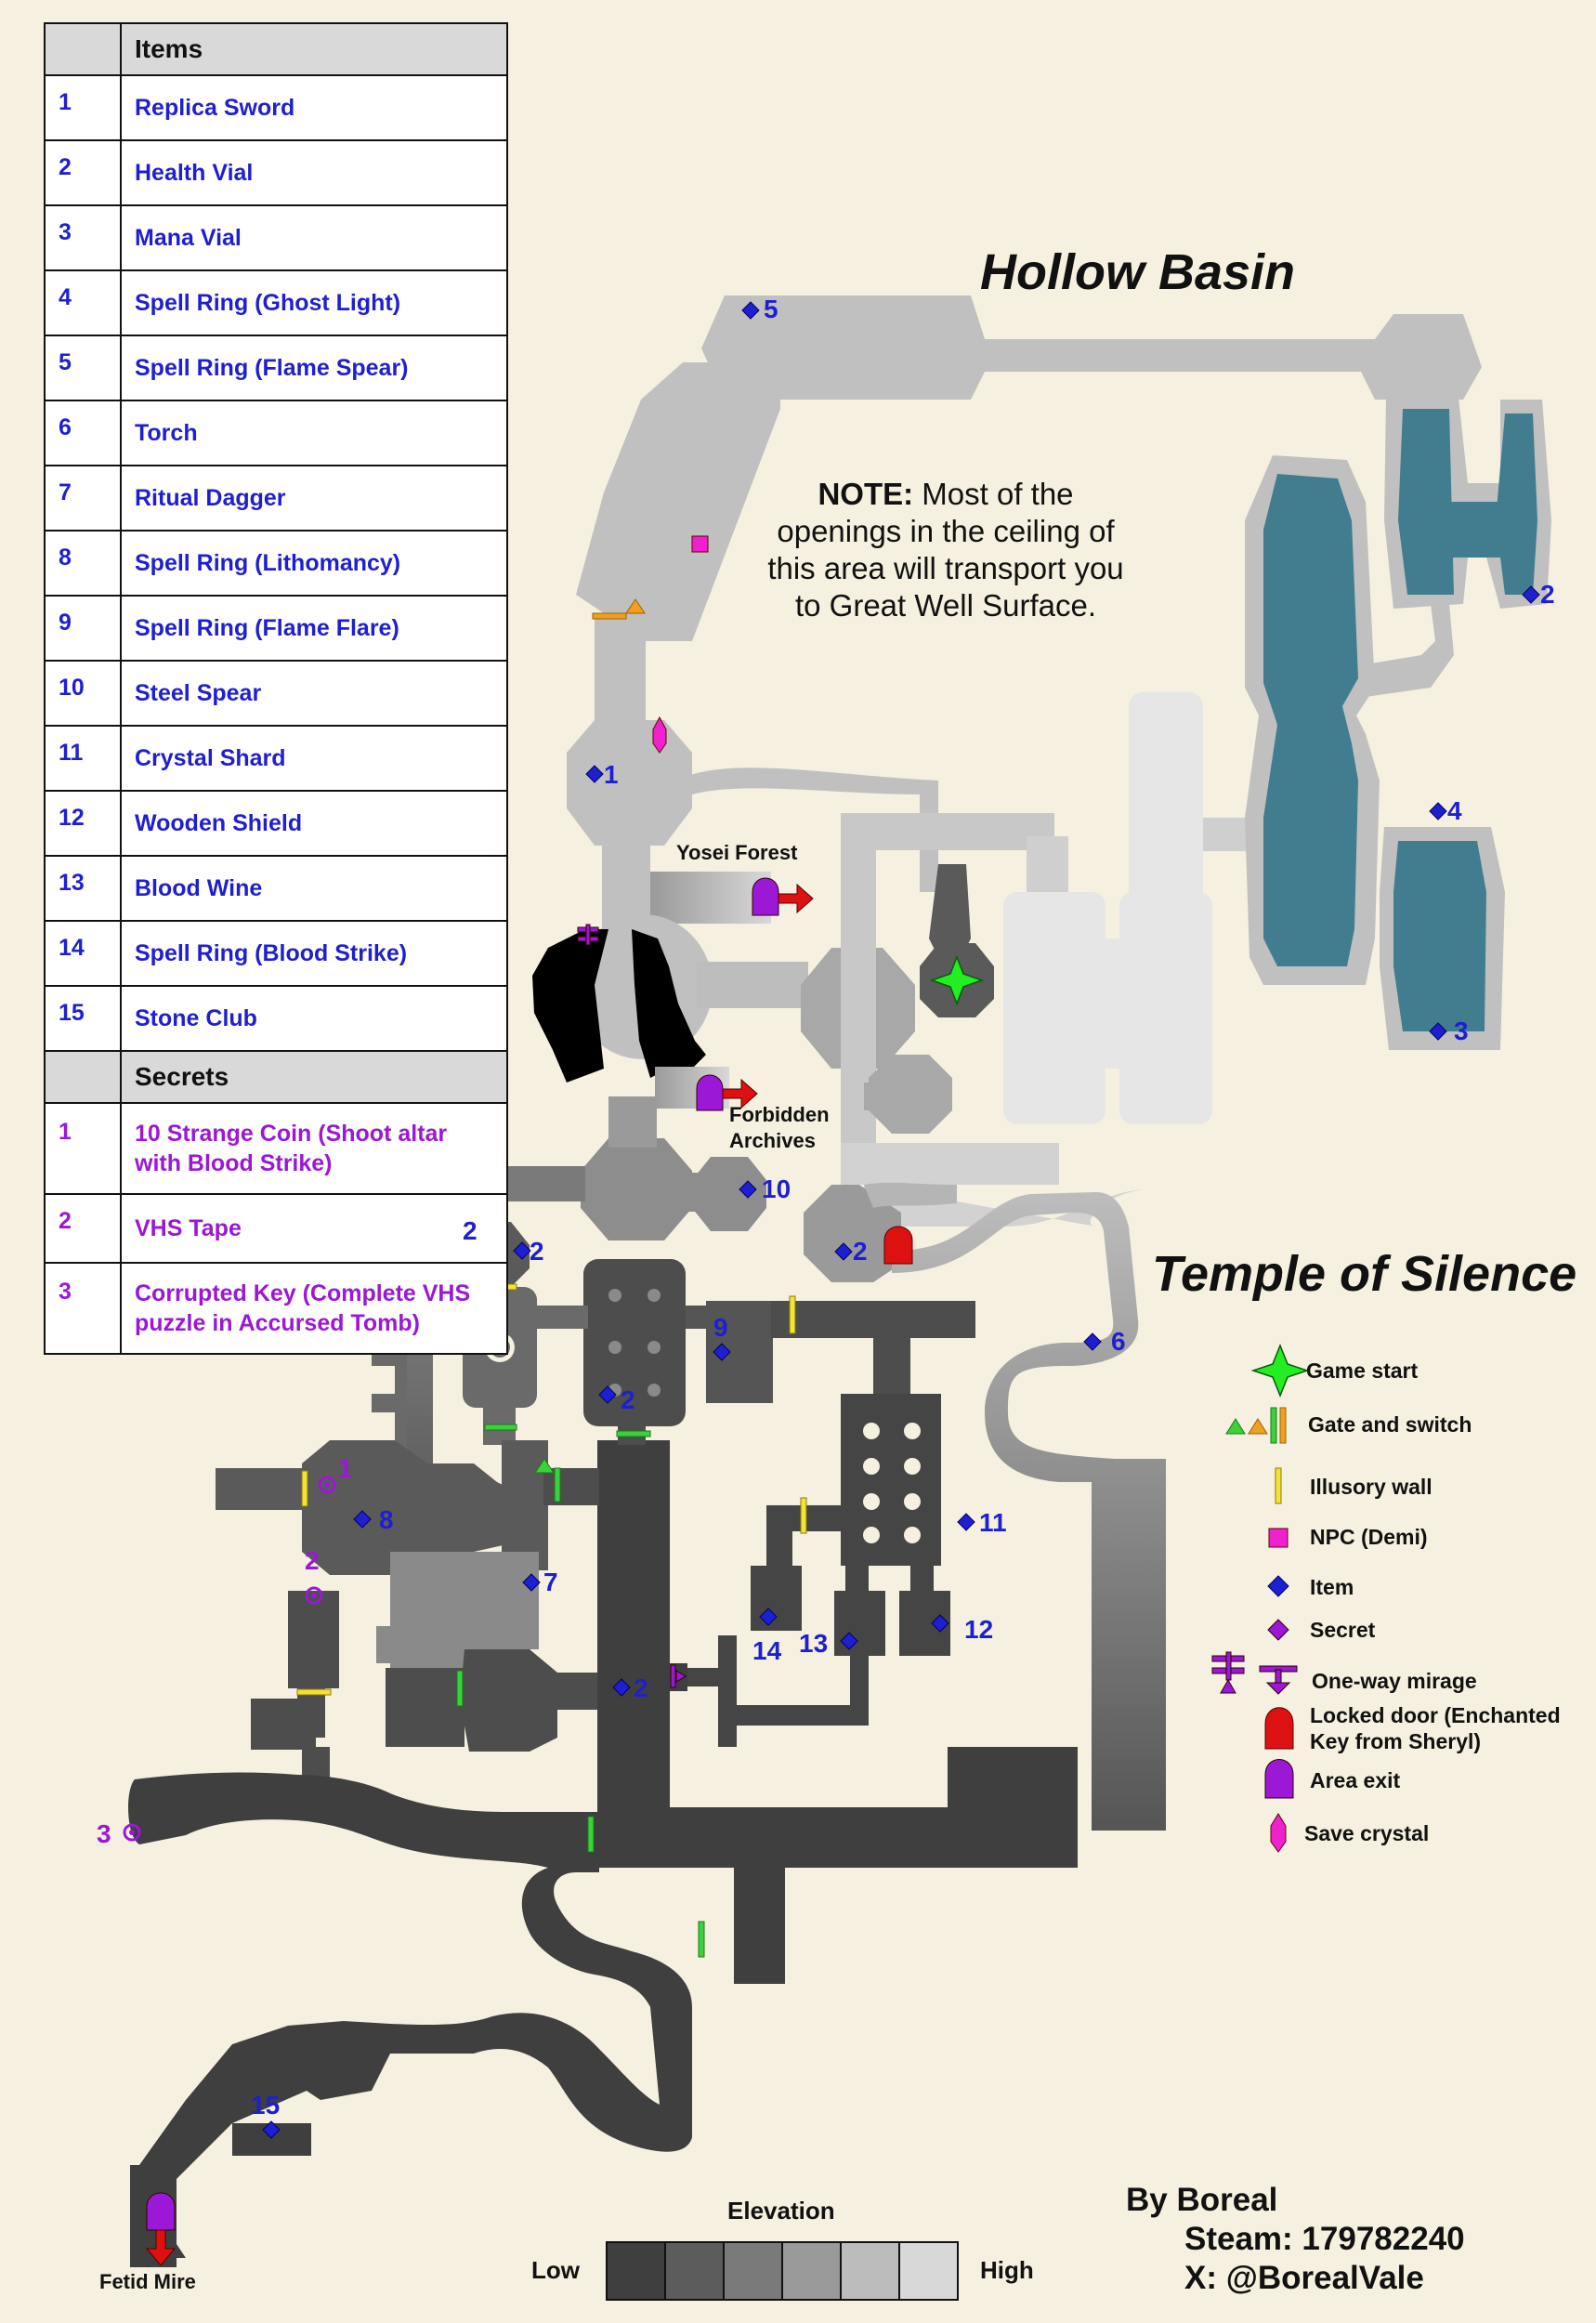 Image resolution: width=1596 pixels, height=2323 pixels. Describe the element at coordinates (612, 774) in the screenshot. I see `map-item-label: 1` at that location.